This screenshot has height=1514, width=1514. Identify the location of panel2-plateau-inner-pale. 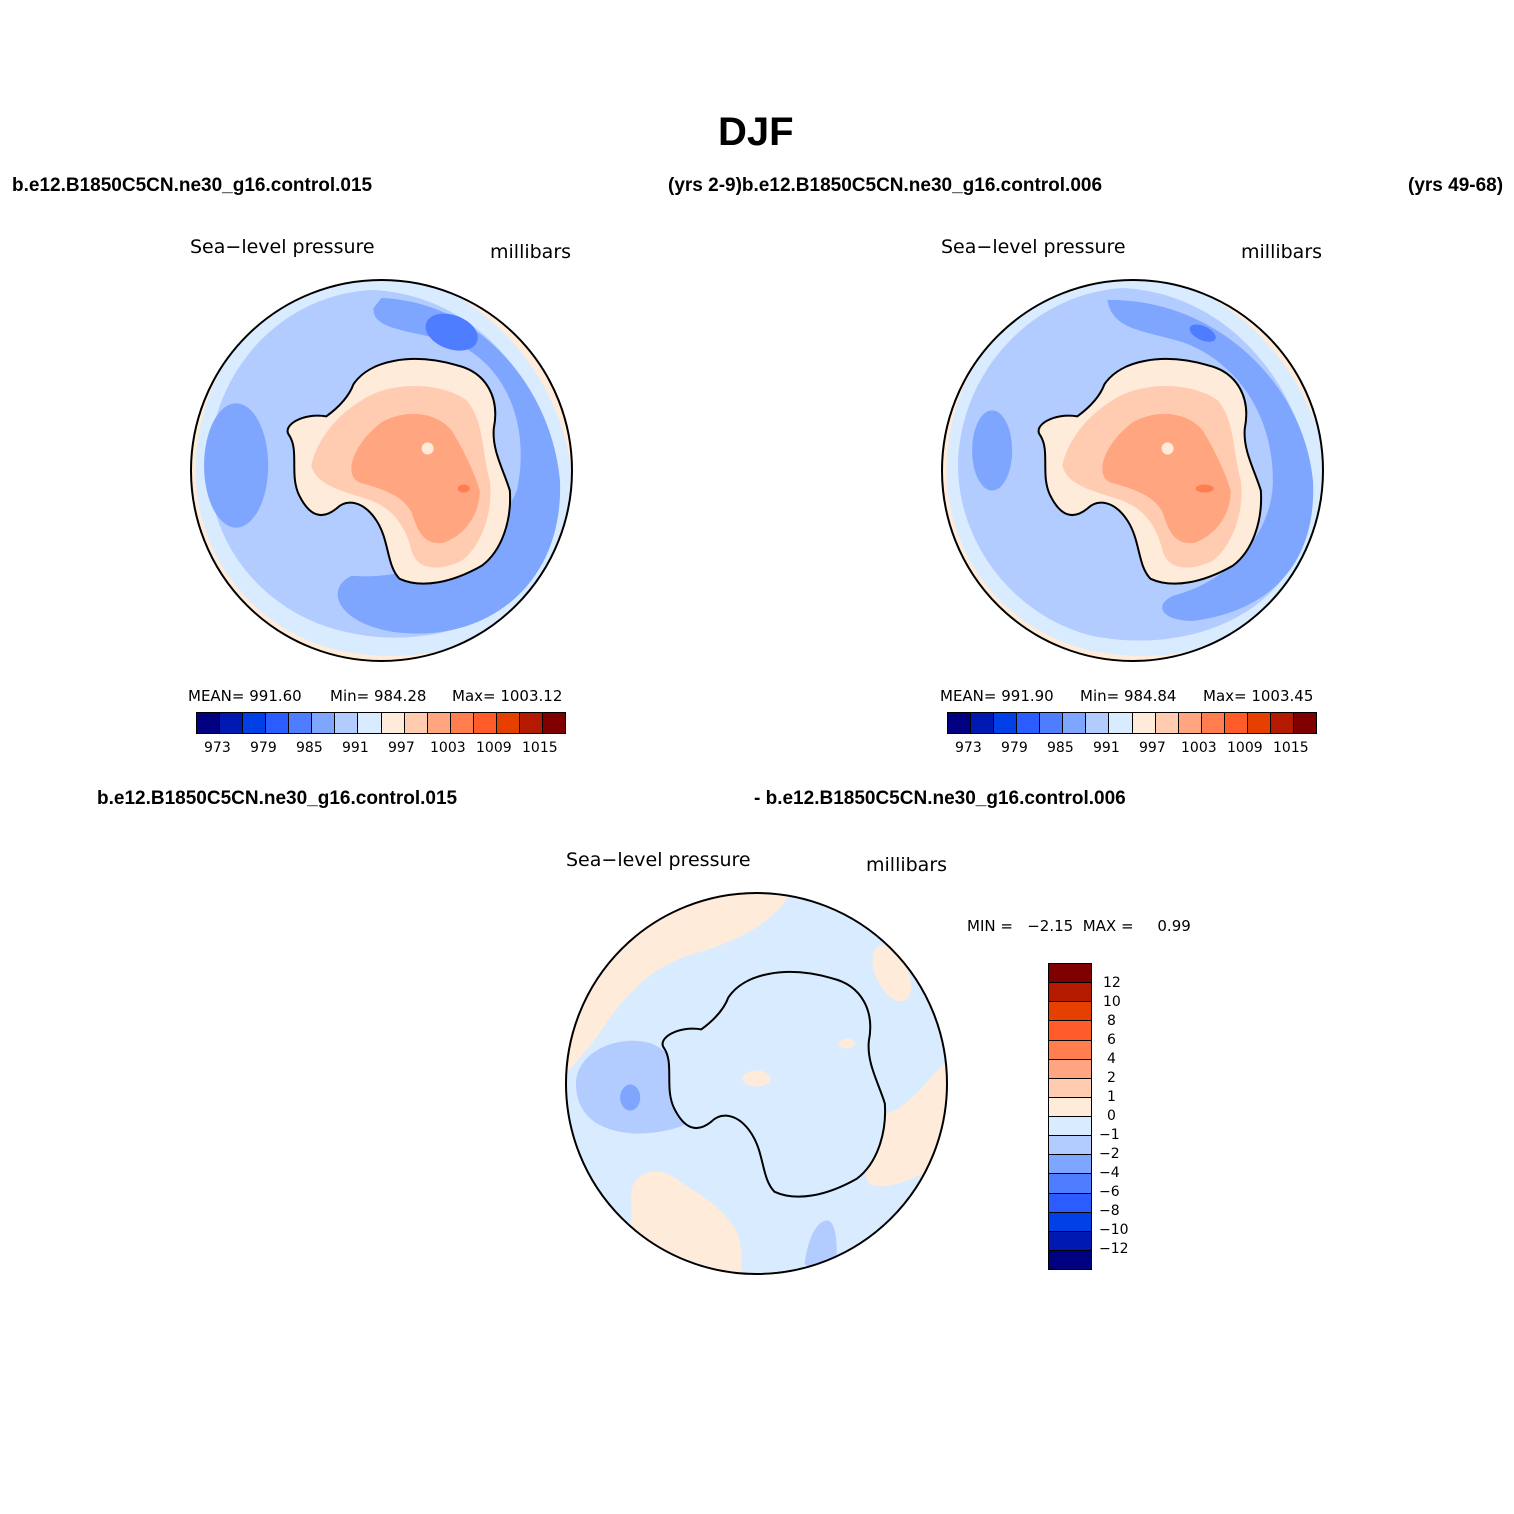
(1167, 448).